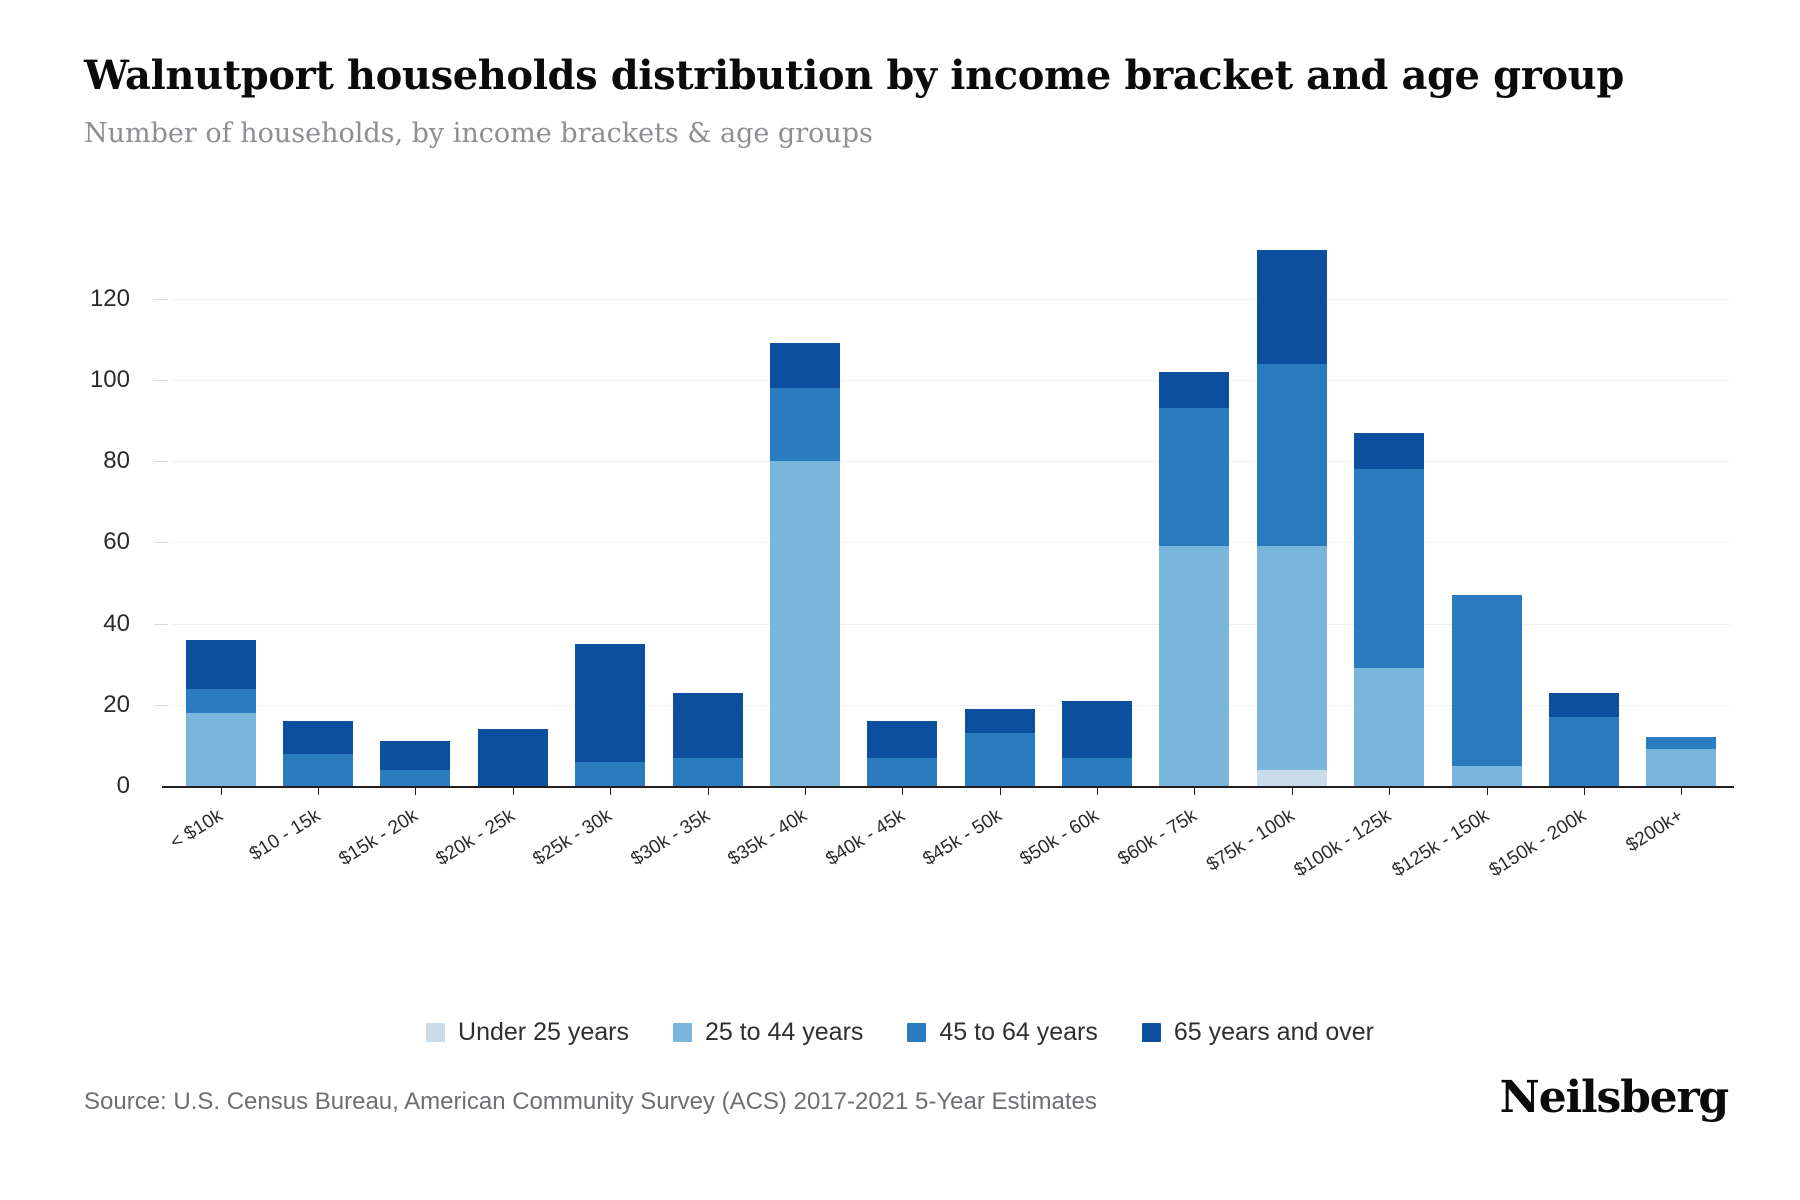  Describe the element at coordinates (543, 1032) in the screenshot. I see `legend-label: Under 25 years` at that location.